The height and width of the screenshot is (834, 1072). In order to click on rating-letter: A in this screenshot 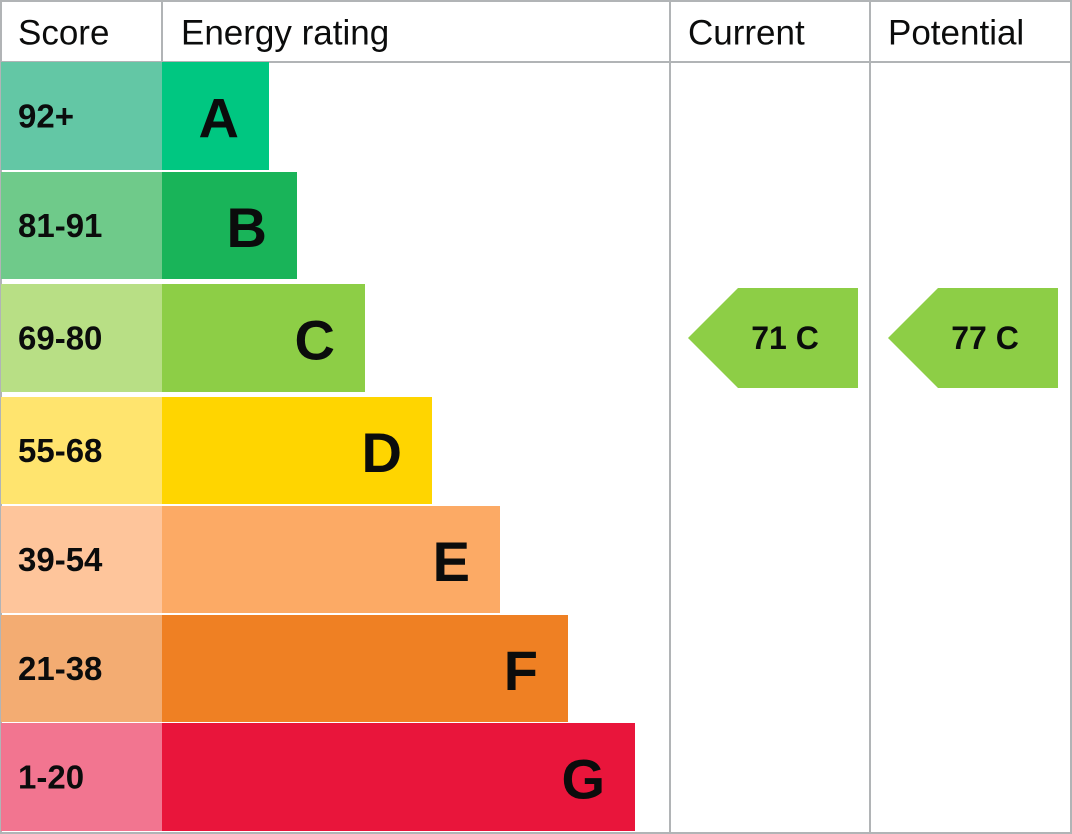, I will do `click(219, 118)`.